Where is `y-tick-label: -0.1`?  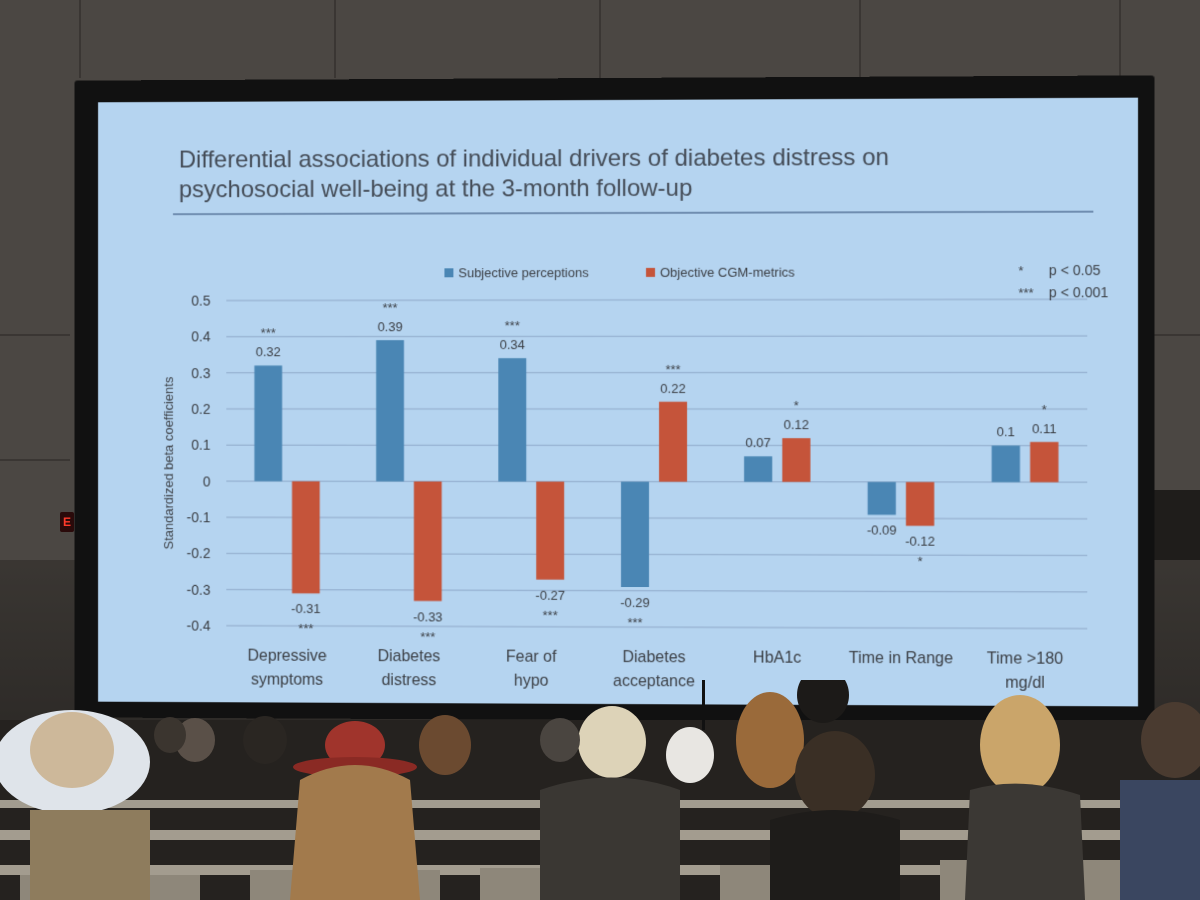 y-tick-label: -0.1 is located at coordinates (199, 517).